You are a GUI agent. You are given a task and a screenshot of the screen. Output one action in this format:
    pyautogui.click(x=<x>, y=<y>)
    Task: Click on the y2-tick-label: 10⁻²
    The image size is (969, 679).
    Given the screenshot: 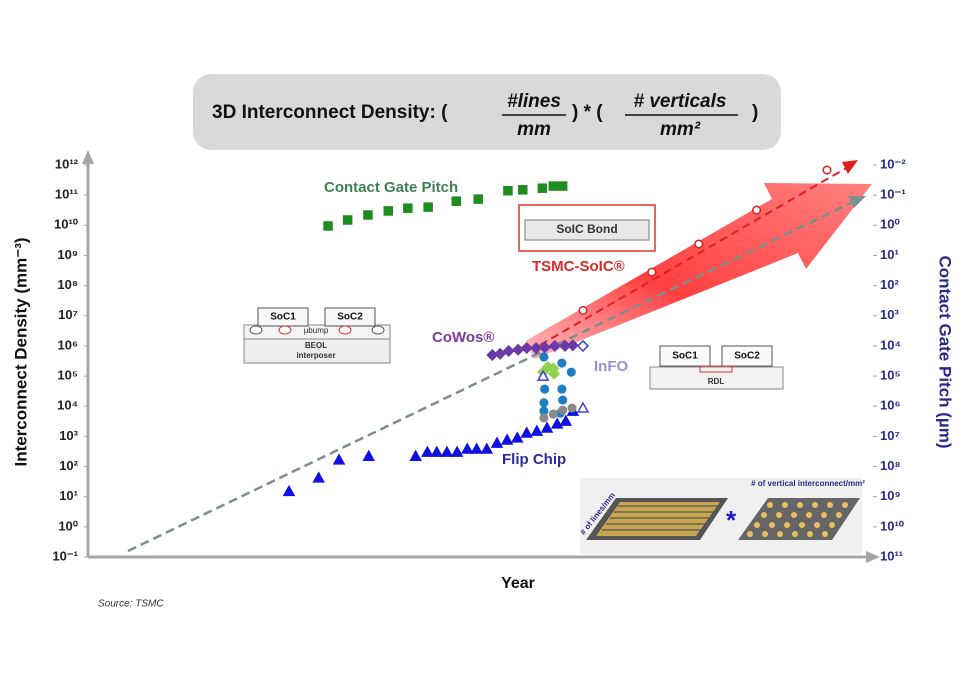 What is the action you would take?
    pyautogui.click(x=893, y=163)
    